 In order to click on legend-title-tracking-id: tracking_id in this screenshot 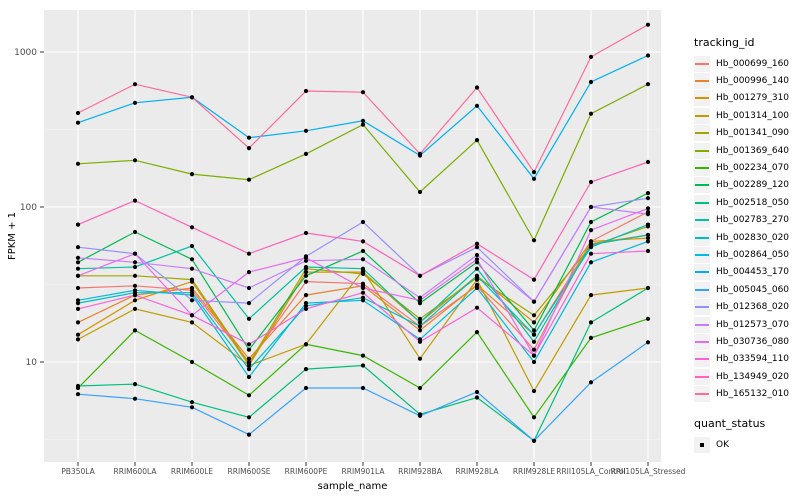, I will do `click(724, 42)`.